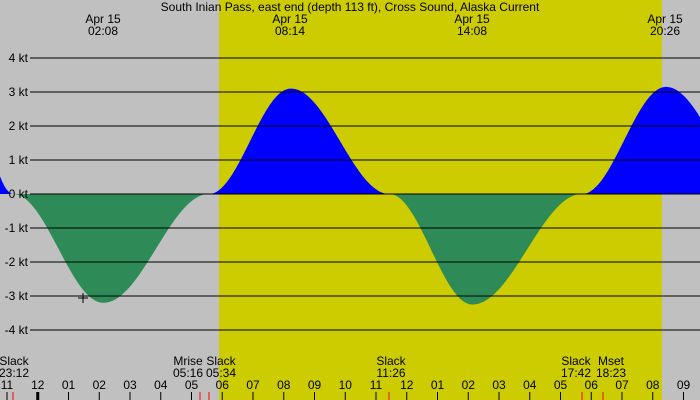  I want to click on peak-3-date: Apr 15, so click(472, 19).